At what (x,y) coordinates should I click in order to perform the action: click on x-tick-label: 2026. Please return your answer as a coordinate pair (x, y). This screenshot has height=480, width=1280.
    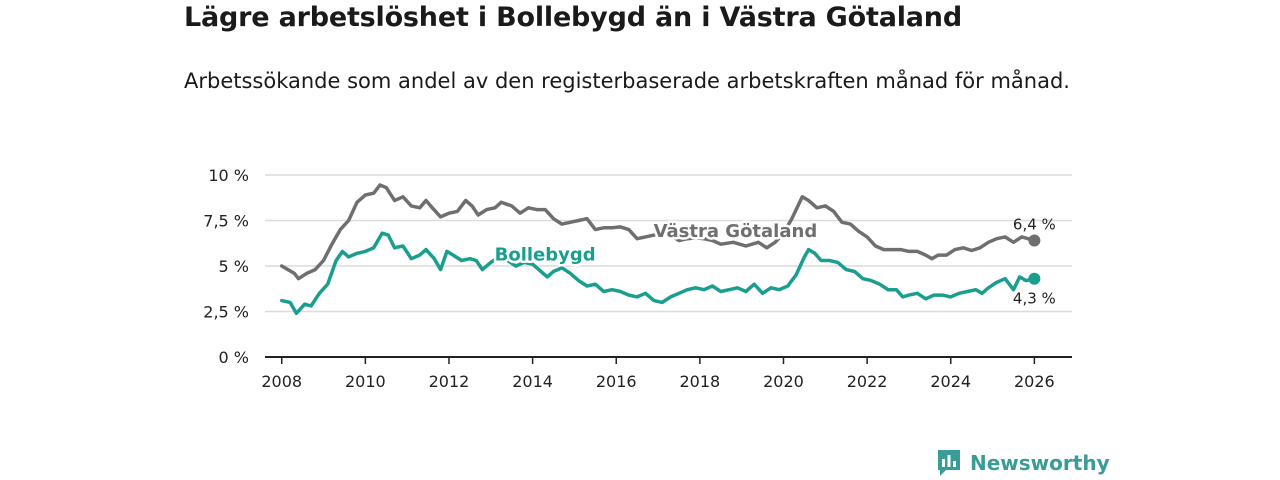
    Looking at the image, I should click on (1034, 381).